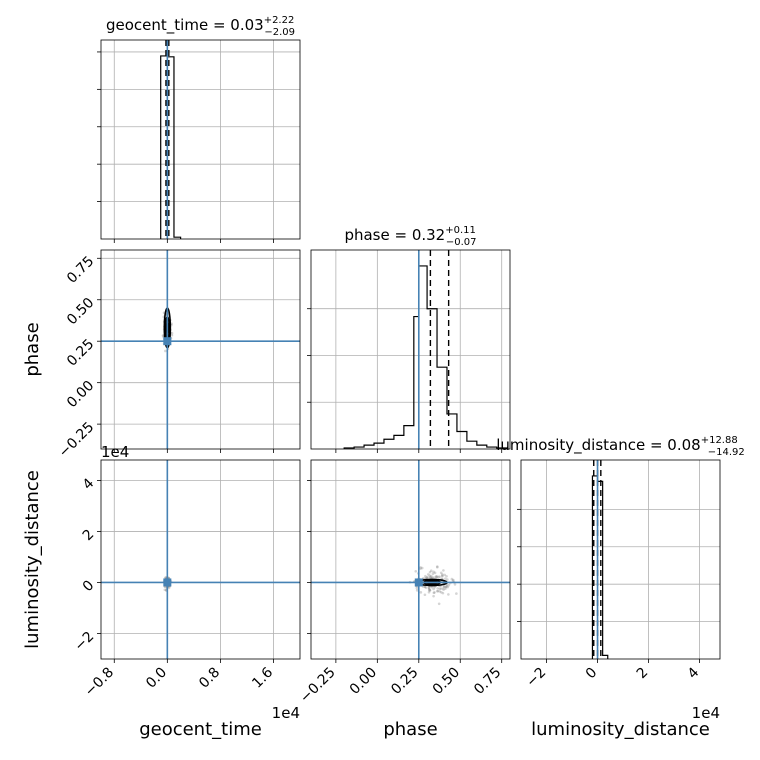 The height and width of the screenshot is (760, 760). I want to click on ylabel-phase: phase, so click(32, 349).